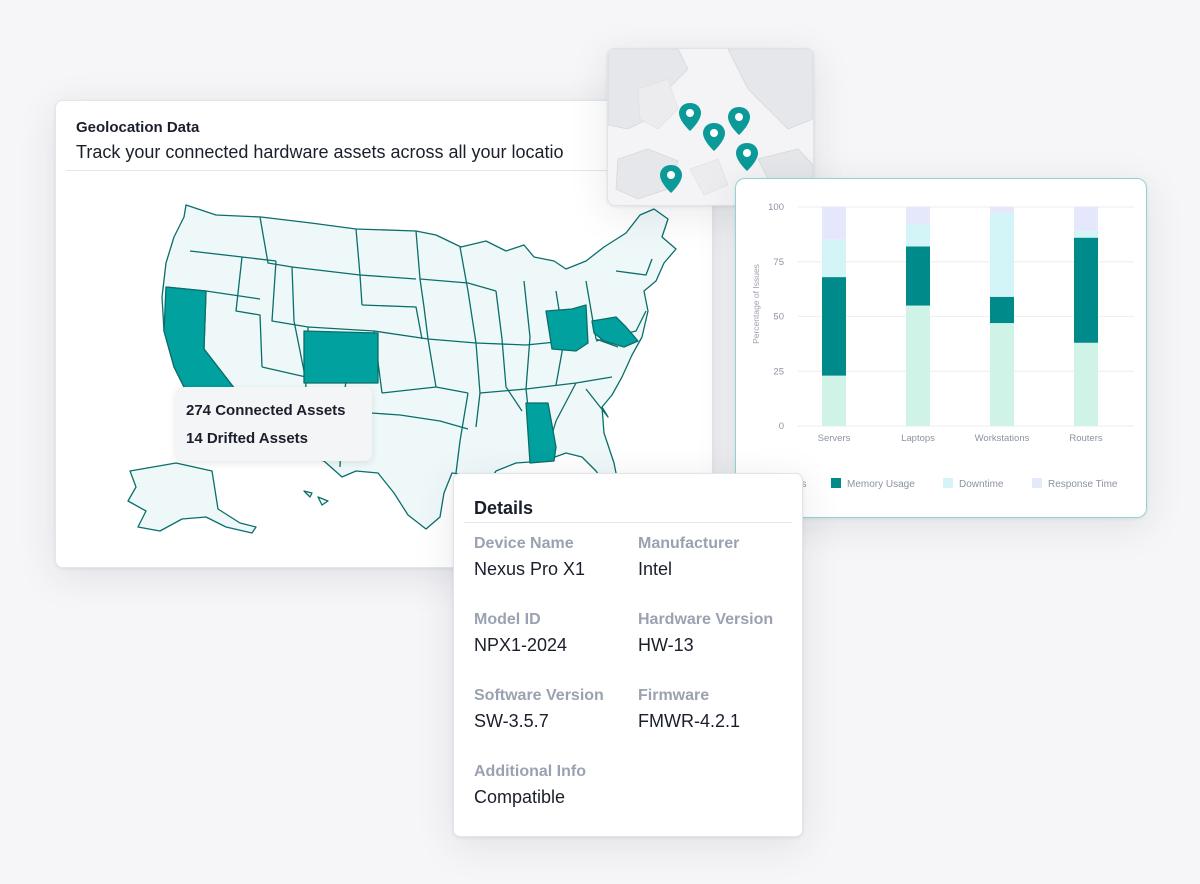 The height and width of the screenshot is (884, 1200). Describe the element at coordinates (706, 619) in the screenshot. I see `field-label: Hardware Version` at that location.